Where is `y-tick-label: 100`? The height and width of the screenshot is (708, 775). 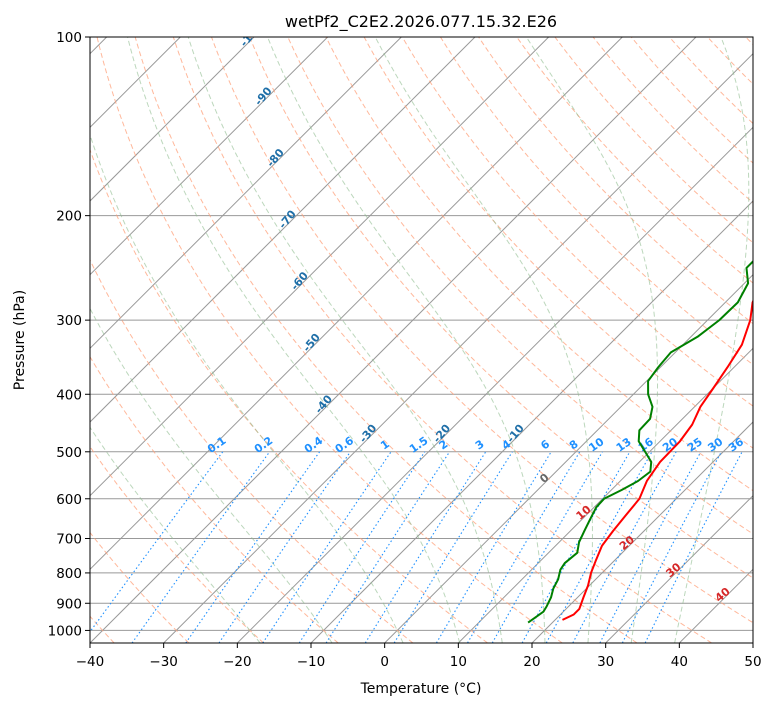
y-tick-label: 100 is located at coordinates (69, 38).